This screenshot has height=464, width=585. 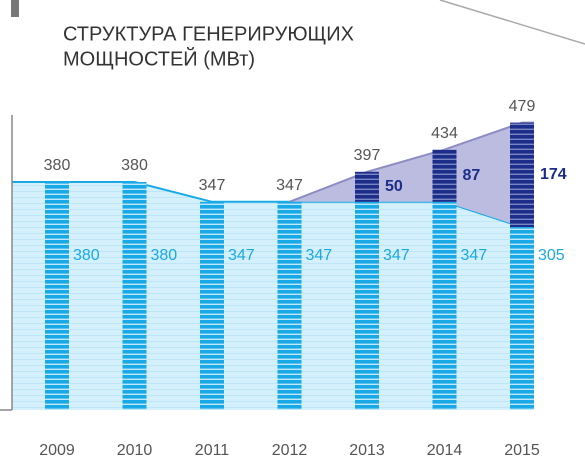 What do you see at coordinates (472, 175) in the screenshot?
I see `value-label: 87` at bounding box center [472, 175].